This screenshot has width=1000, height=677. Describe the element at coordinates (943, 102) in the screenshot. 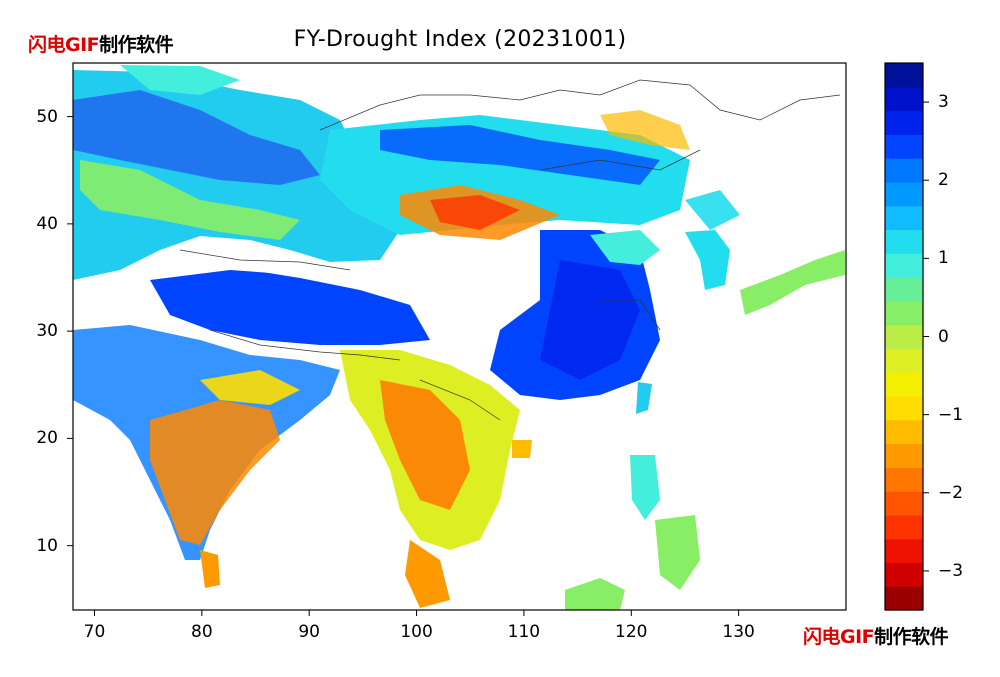

I see `colorbar-tick-label: 3` at that location.